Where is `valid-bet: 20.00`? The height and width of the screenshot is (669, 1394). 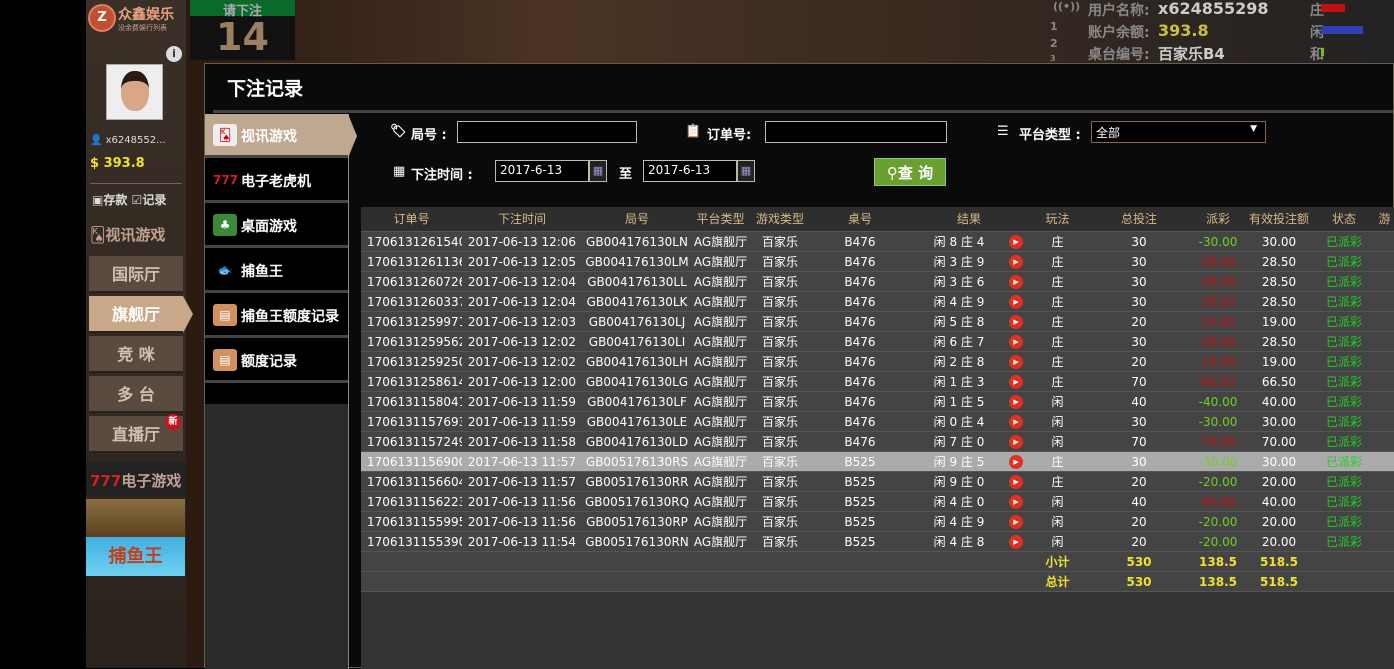 valid-bet: 20.00 is located at coordinates (1279, 522).